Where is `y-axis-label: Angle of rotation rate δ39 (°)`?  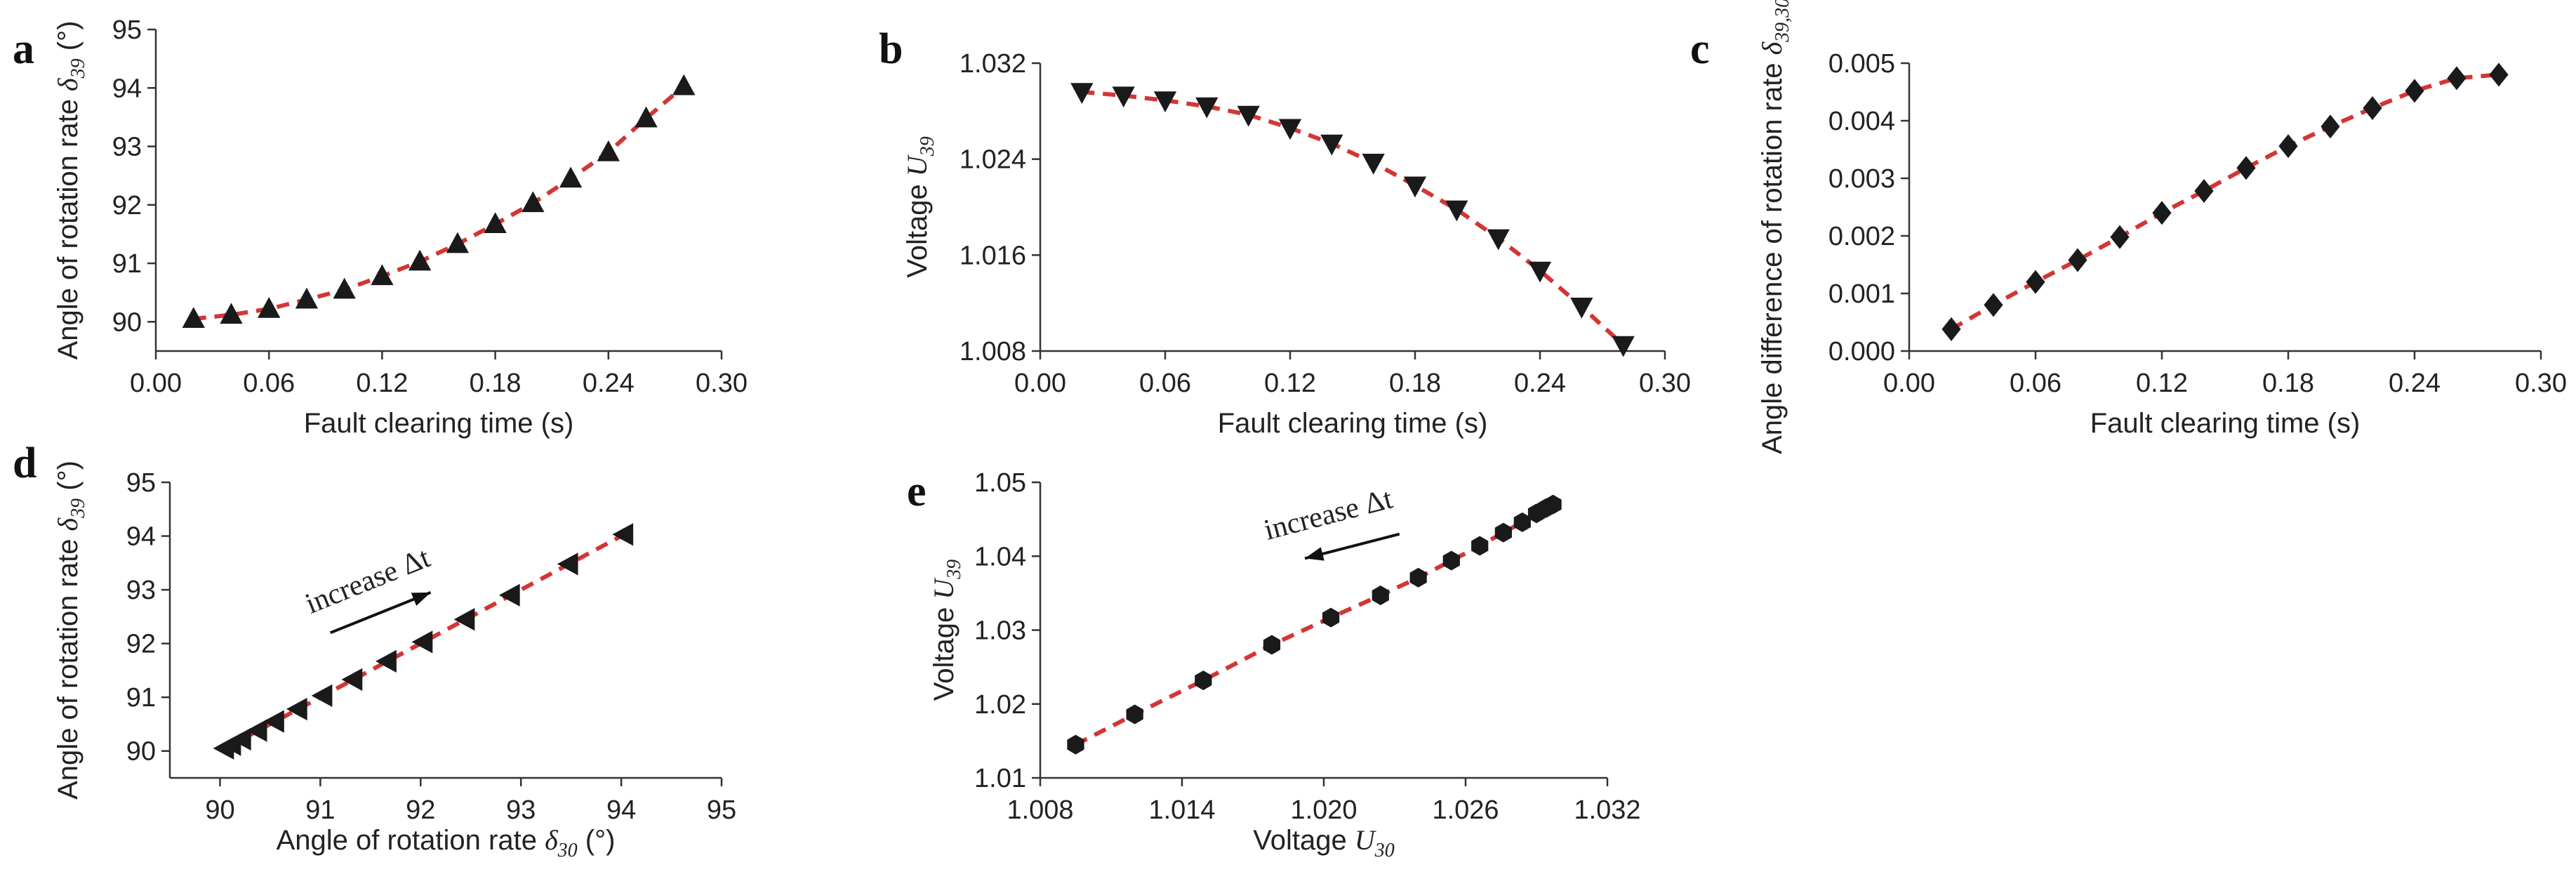
y-axis-label: Angle of rotation rate δ39 (°) is located at coordinates (71, 190).